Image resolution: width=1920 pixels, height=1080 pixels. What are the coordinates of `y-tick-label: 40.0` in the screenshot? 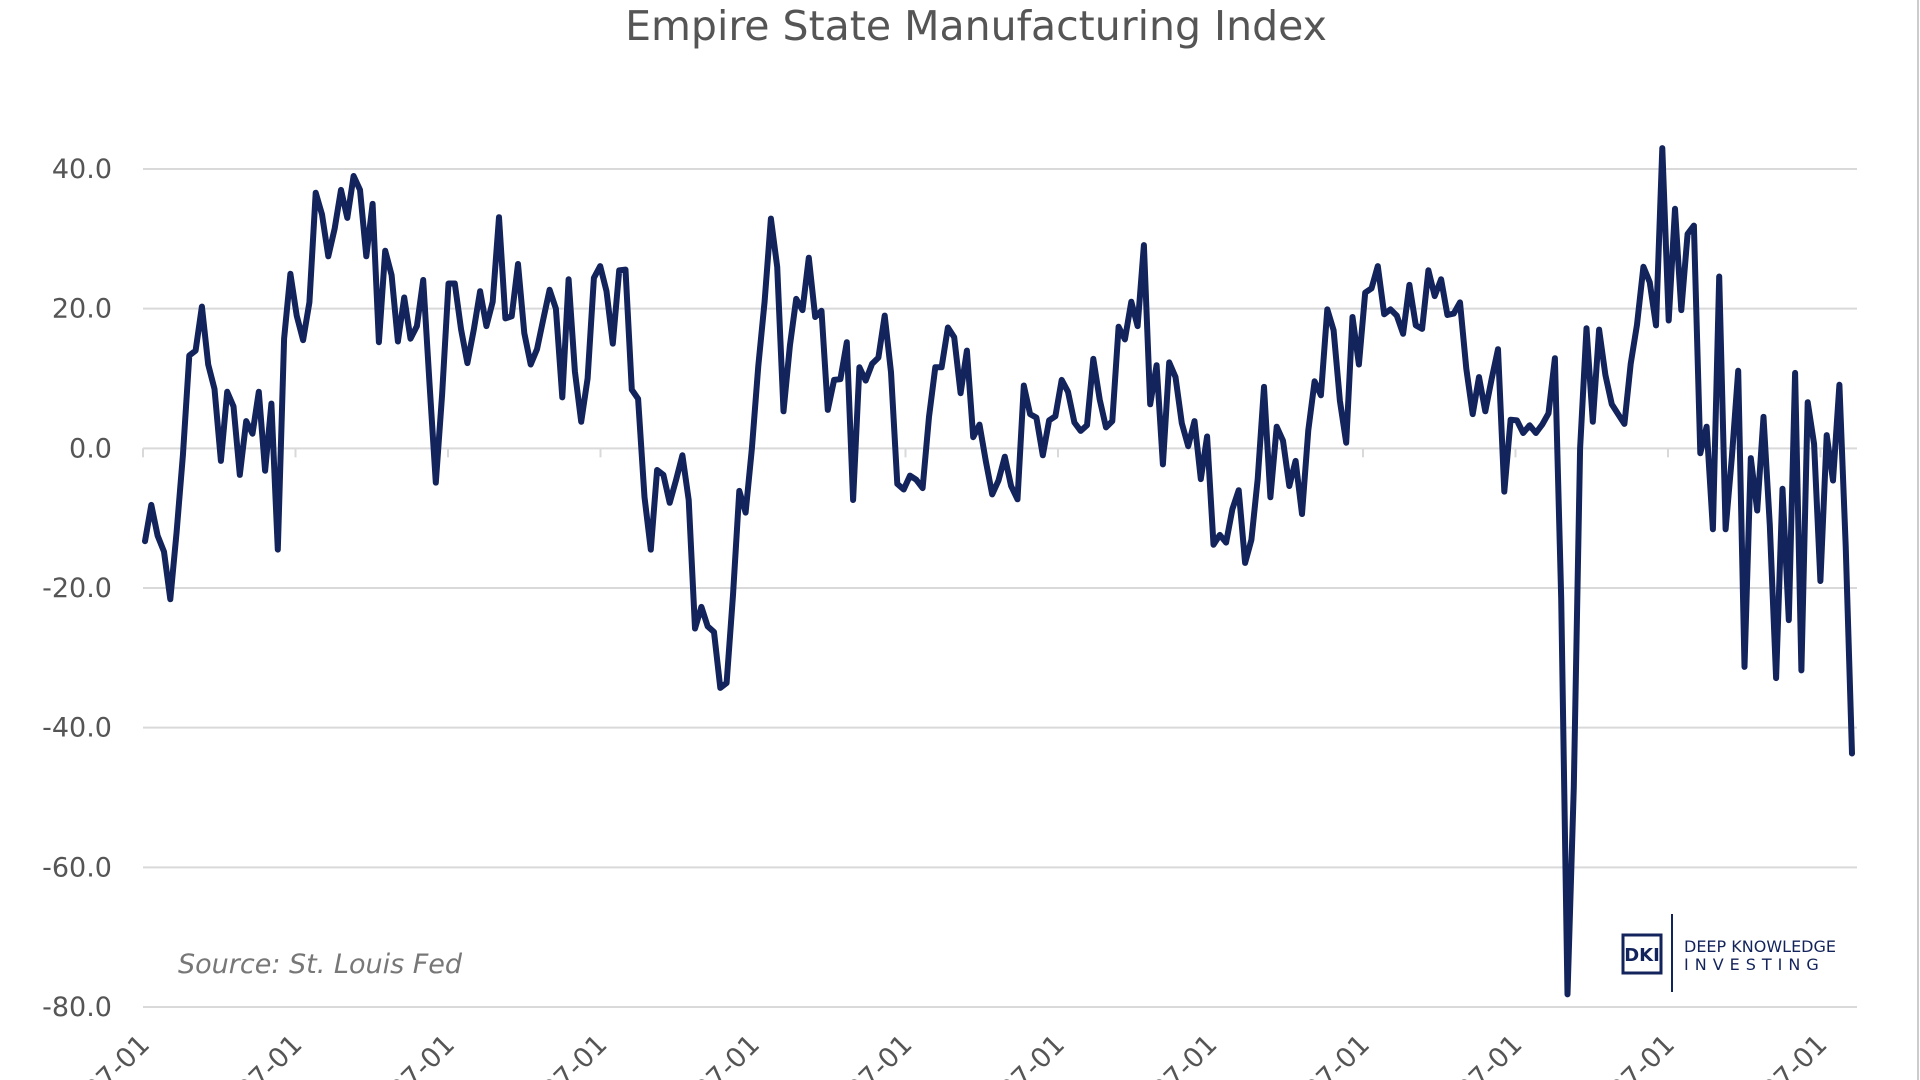 It's located at (82, 169).